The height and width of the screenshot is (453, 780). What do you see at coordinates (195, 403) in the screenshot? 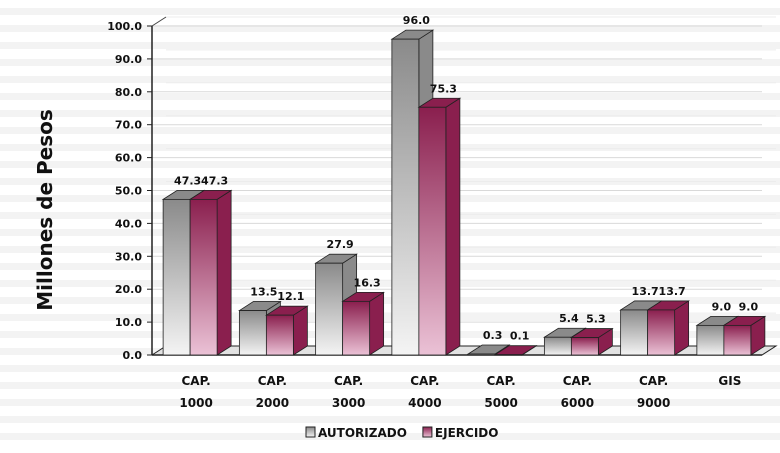
I see `x-category-label: 1000` at bounding box center [195, 403].